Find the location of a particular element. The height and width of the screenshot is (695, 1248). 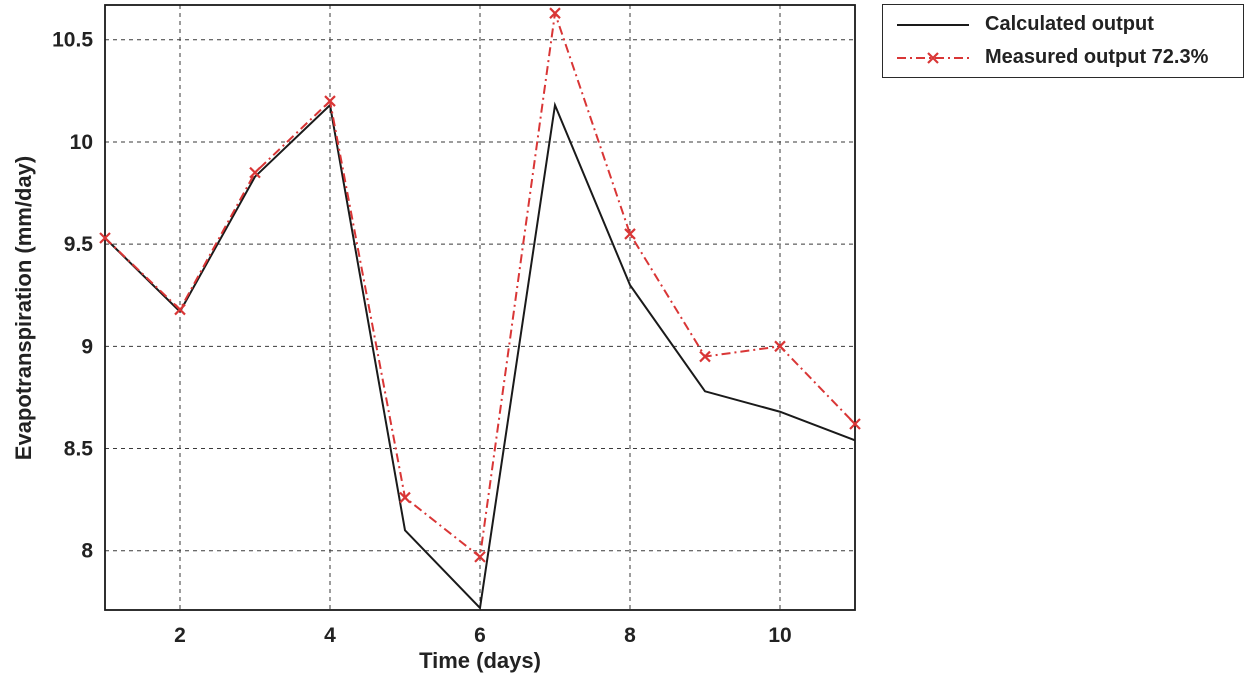

measured-sample-x-marker-icon is located at coordinates (933, 57).